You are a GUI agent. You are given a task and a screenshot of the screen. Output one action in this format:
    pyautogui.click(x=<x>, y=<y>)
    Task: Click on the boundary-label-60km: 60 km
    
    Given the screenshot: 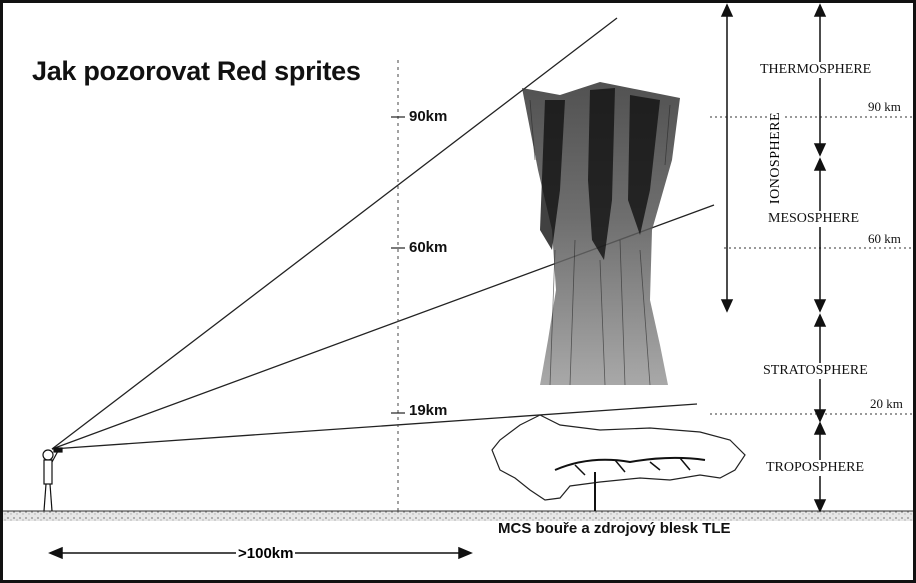 What is the action you would take?
    pyautogui.click(x=884, y=238)
    